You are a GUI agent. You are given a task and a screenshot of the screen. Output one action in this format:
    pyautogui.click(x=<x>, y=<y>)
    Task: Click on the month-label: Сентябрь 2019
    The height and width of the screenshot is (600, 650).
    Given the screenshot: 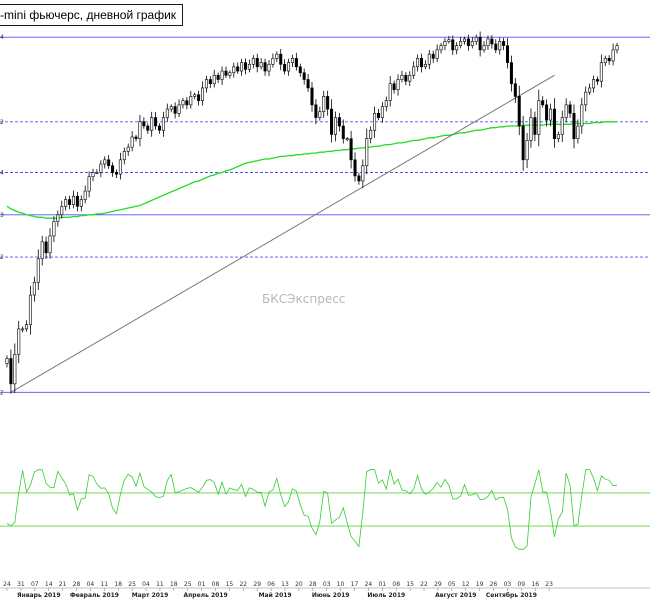 What is the action you would take?
    pyautogui.click(x=511, y=595)
    